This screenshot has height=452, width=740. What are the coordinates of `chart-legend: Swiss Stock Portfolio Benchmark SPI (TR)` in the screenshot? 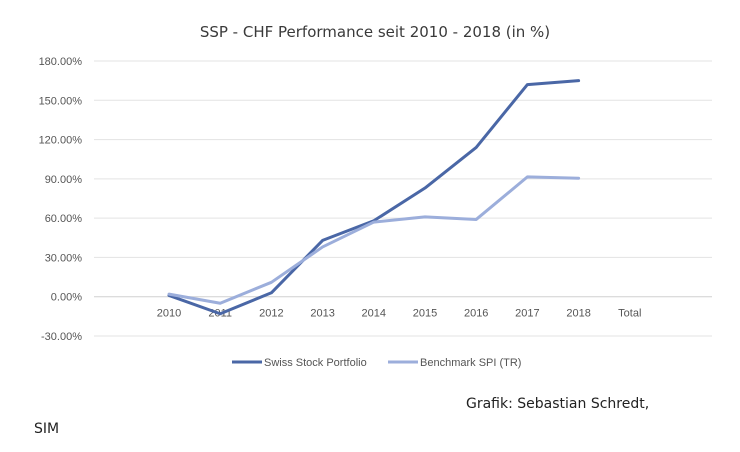 It's located at (376, 363).